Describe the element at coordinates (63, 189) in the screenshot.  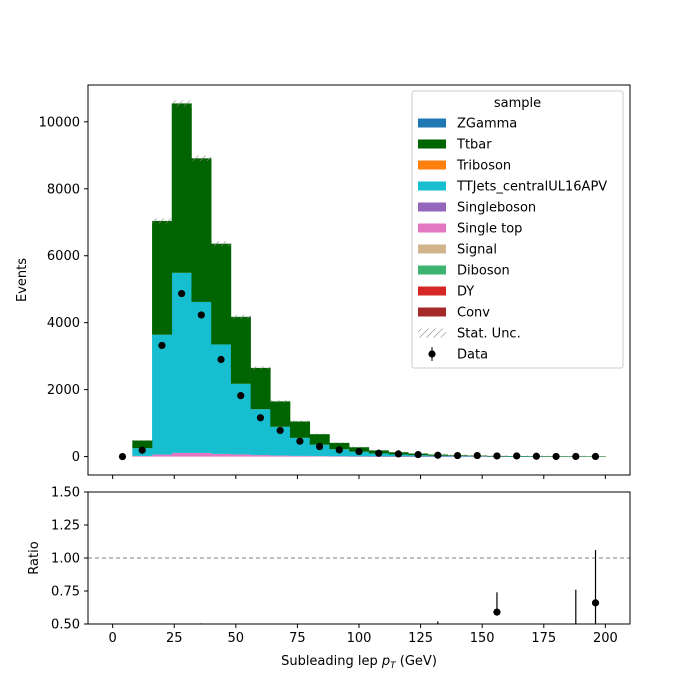
I see `main-y-tick-label-8000: 8000` at that location.